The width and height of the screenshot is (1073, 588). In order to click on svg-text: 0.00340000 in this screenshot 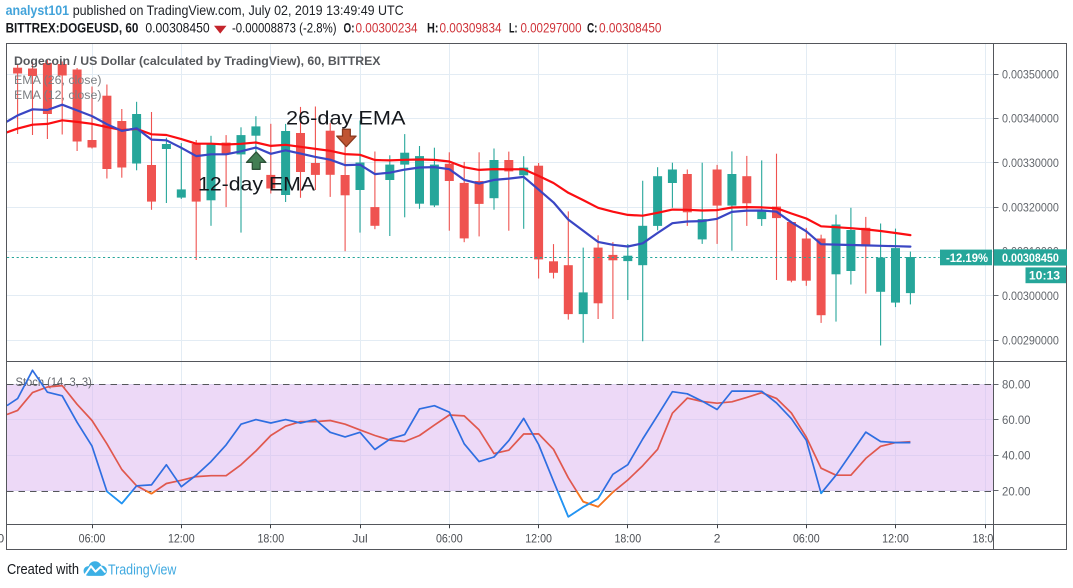, I will do `click(1030, 119)`.